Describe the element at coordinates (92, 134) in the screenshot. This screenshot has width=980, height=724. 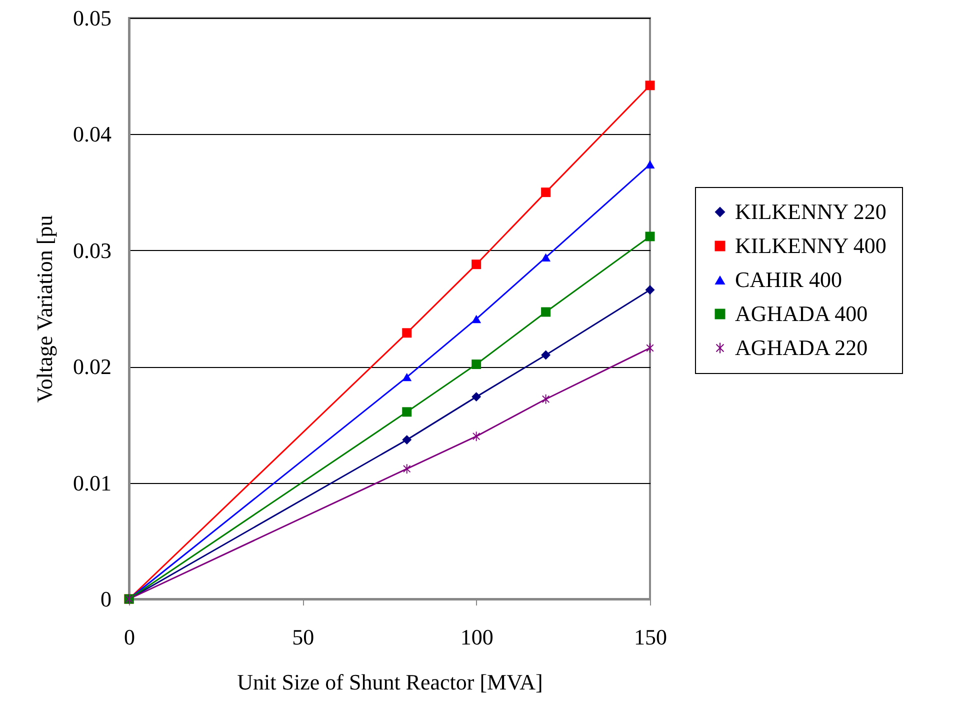
I see `y-tick-label: 0.04` at that location.